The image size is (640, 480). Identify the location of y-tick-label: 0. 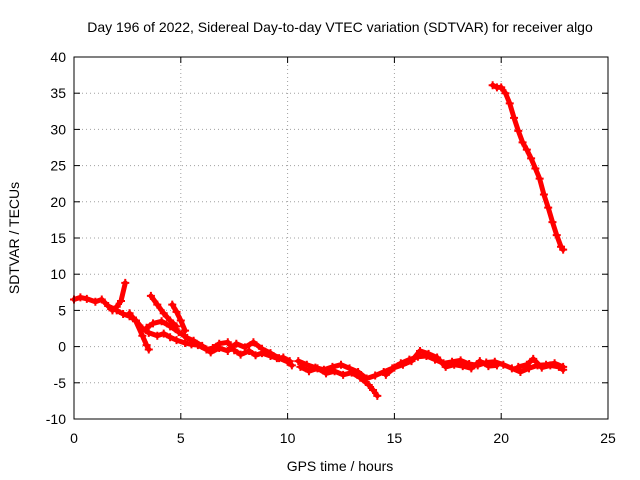
(62, 347).